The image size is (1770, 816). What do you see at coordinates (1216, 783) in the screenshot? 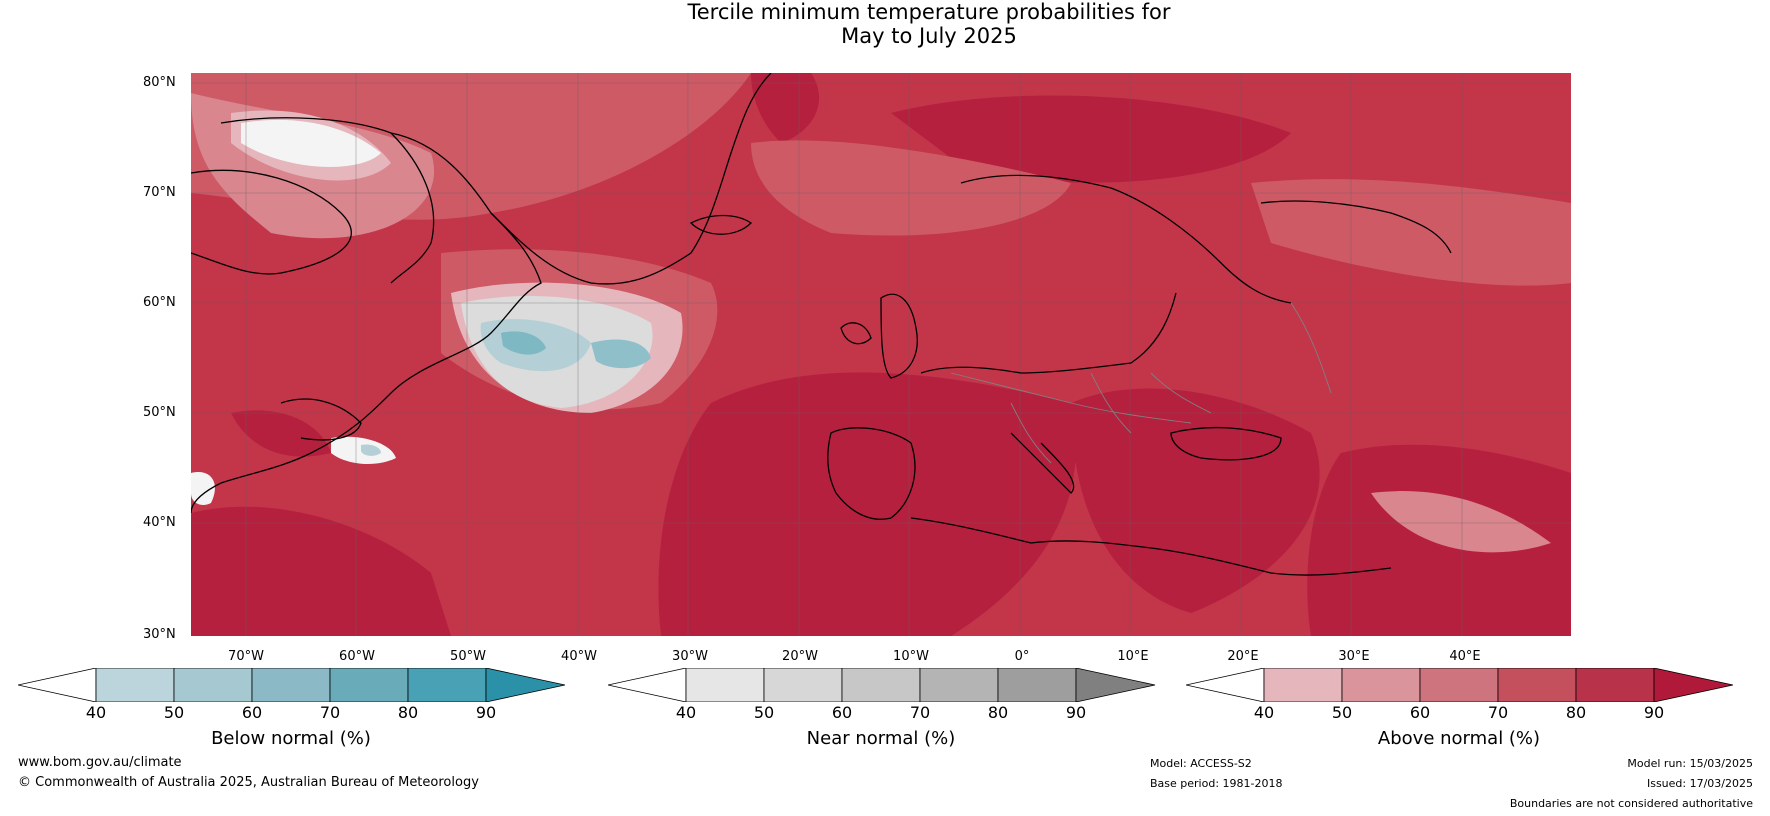
I see `footer-base-period: Base period: 1981-2018` at bounding box center [1216, 783].